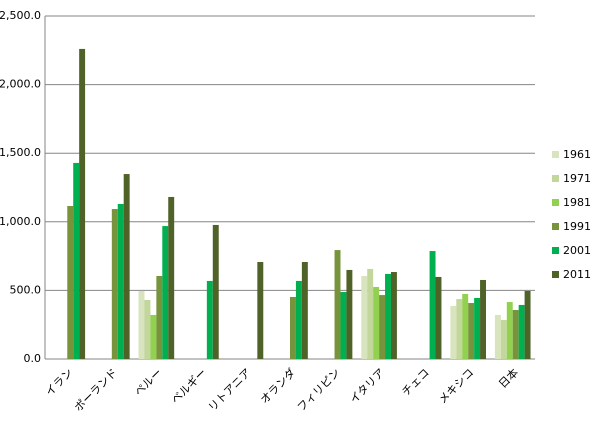  Describe the element at coordinates (230, 390) in the screenshot. I see `x-tick-label: リトアニア` at that location.